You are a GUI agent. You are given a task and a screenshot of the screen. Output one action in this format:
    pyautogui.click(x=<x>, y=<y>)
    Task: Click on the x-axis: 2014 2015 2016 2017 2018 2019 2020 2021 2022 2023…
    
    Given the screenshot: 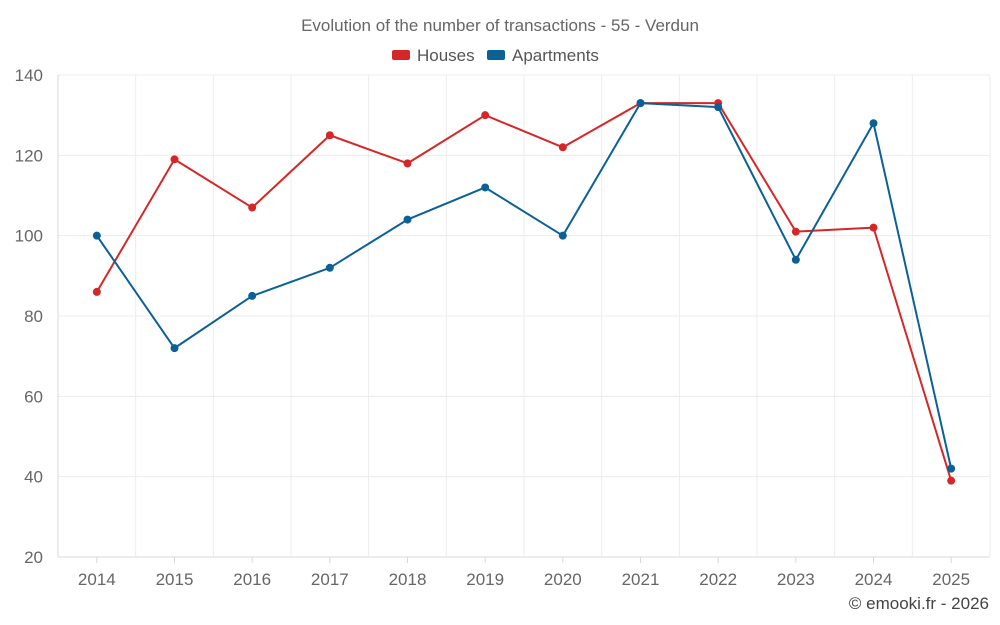 What is the action you would take?
    pyautogui.click(x=524, y=573)
    